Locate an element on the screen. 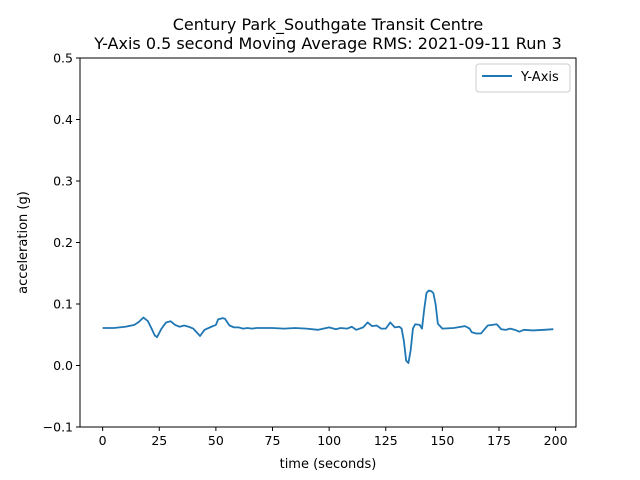 Image resolution: width=640 pixels, height=480 pixels. legend-label: Y-Axis is located at coordinates (539, 77).